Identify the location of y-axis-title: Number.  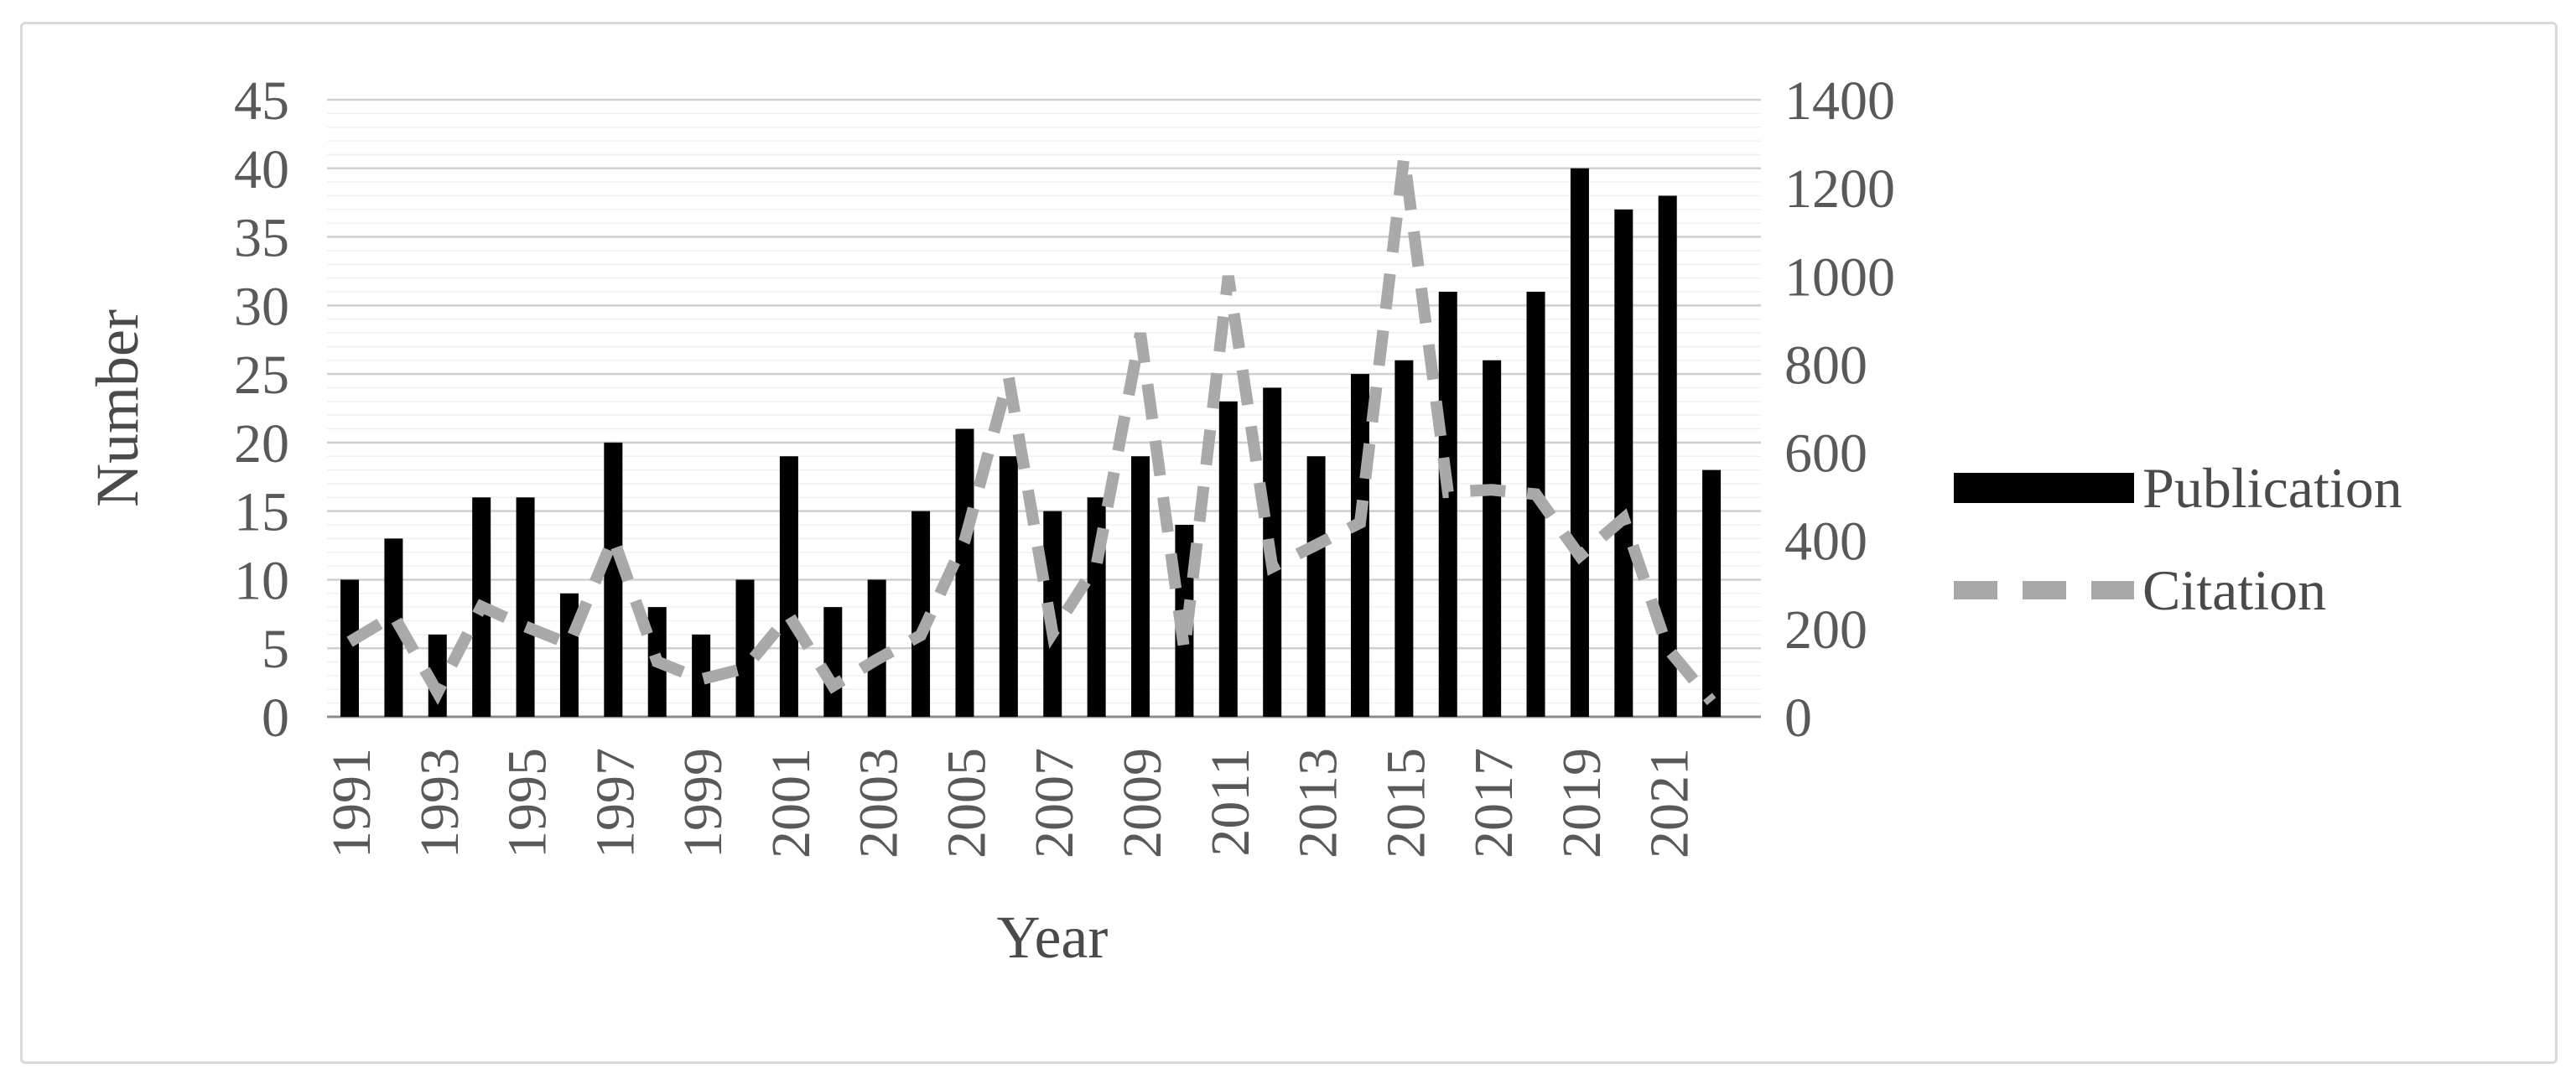
(117, 408).